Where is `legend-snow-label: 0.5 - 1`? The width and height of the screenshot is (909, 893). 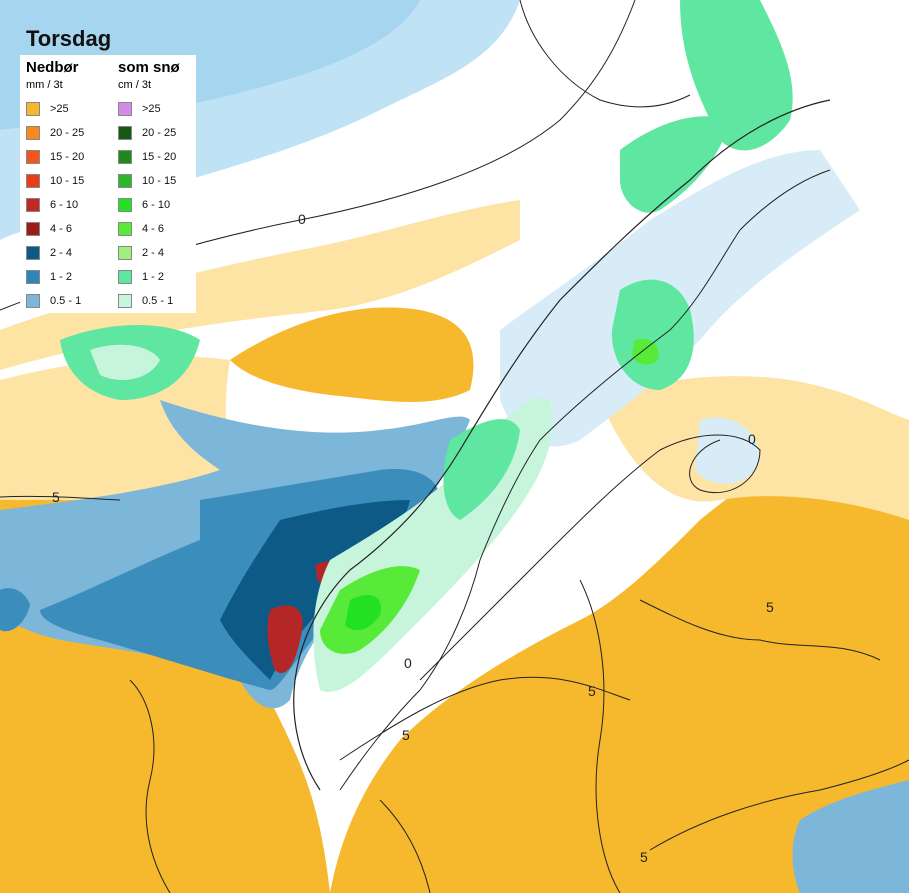
legend-snow-label: 0.5 - 1 is located at coordinates (158, 301).